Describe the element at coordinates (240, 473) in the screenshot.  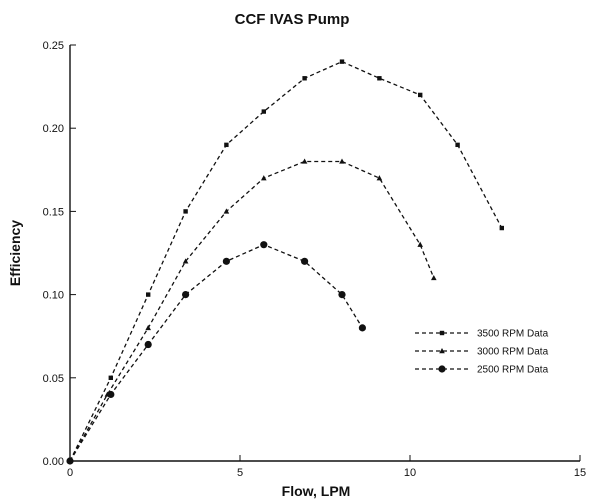
I see `x-tick-label: 5` at that location.